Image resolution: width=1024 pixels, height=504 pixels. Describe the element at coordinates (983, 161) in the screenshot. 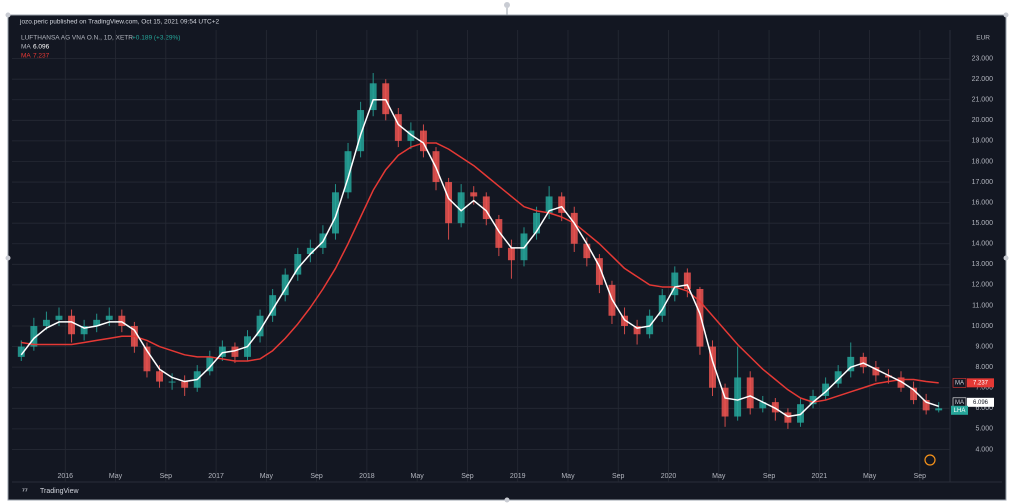

I see `y-tick-label: 18.000` at that location.